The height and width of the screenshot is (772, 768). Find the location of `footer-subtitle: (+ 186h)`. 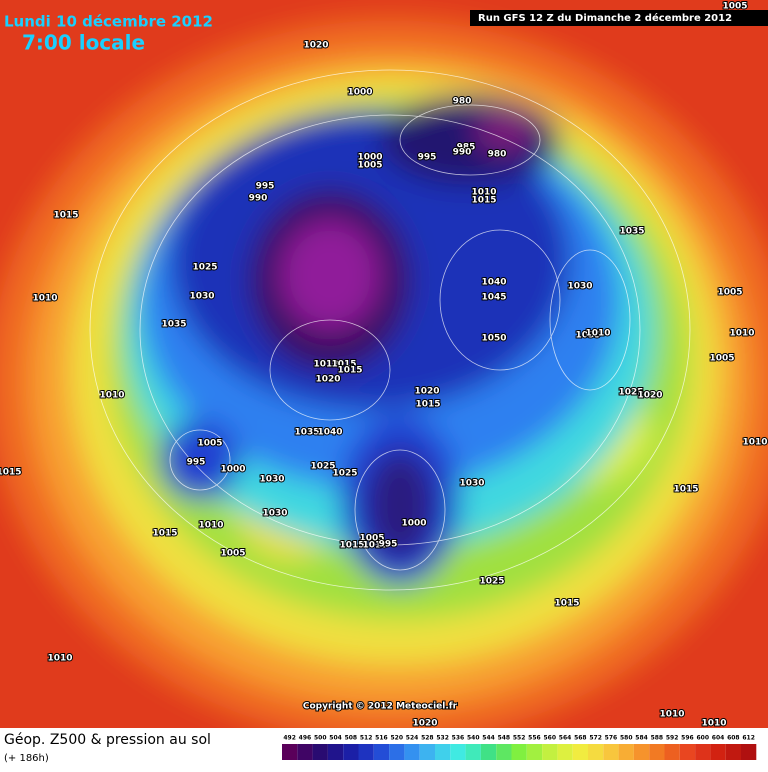

footer-subtitle: (+ 186h) is located at coordinates (26, 758).